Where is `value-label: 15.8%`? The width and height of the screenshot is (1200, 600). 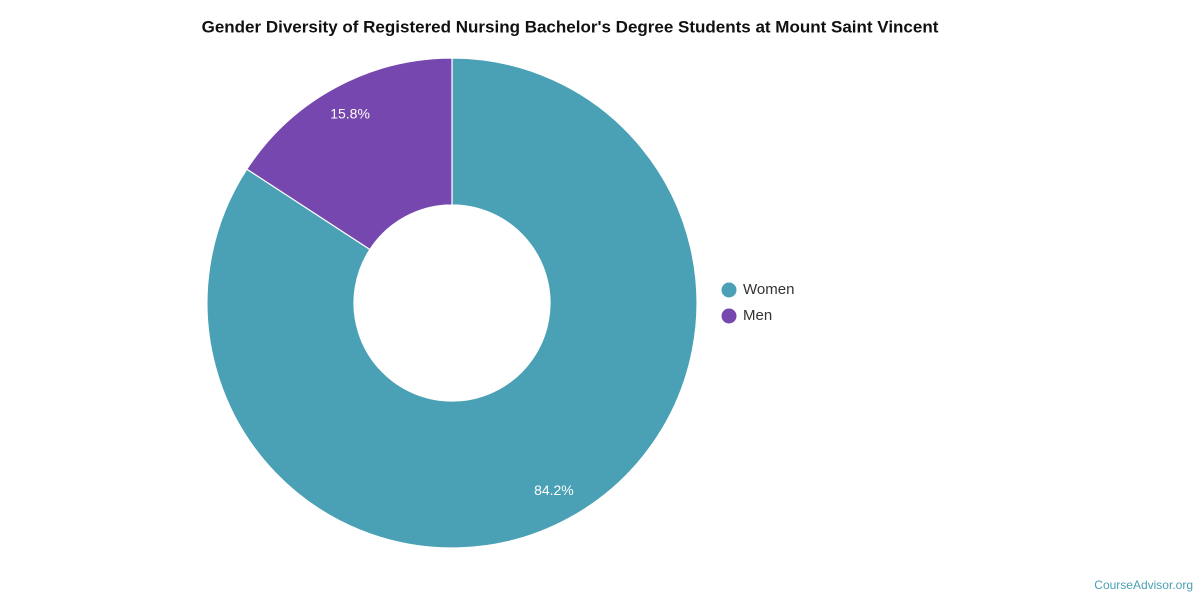 value-label: 15.8% is located at coordinates (350, 114).